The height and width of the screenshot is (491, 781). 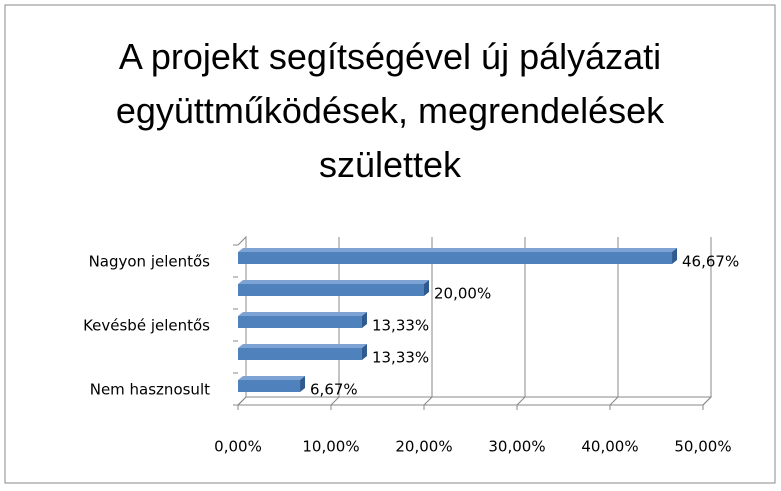 I want to click on y-tick-label: Nagyon jelentős, so click(x=150, y=262).